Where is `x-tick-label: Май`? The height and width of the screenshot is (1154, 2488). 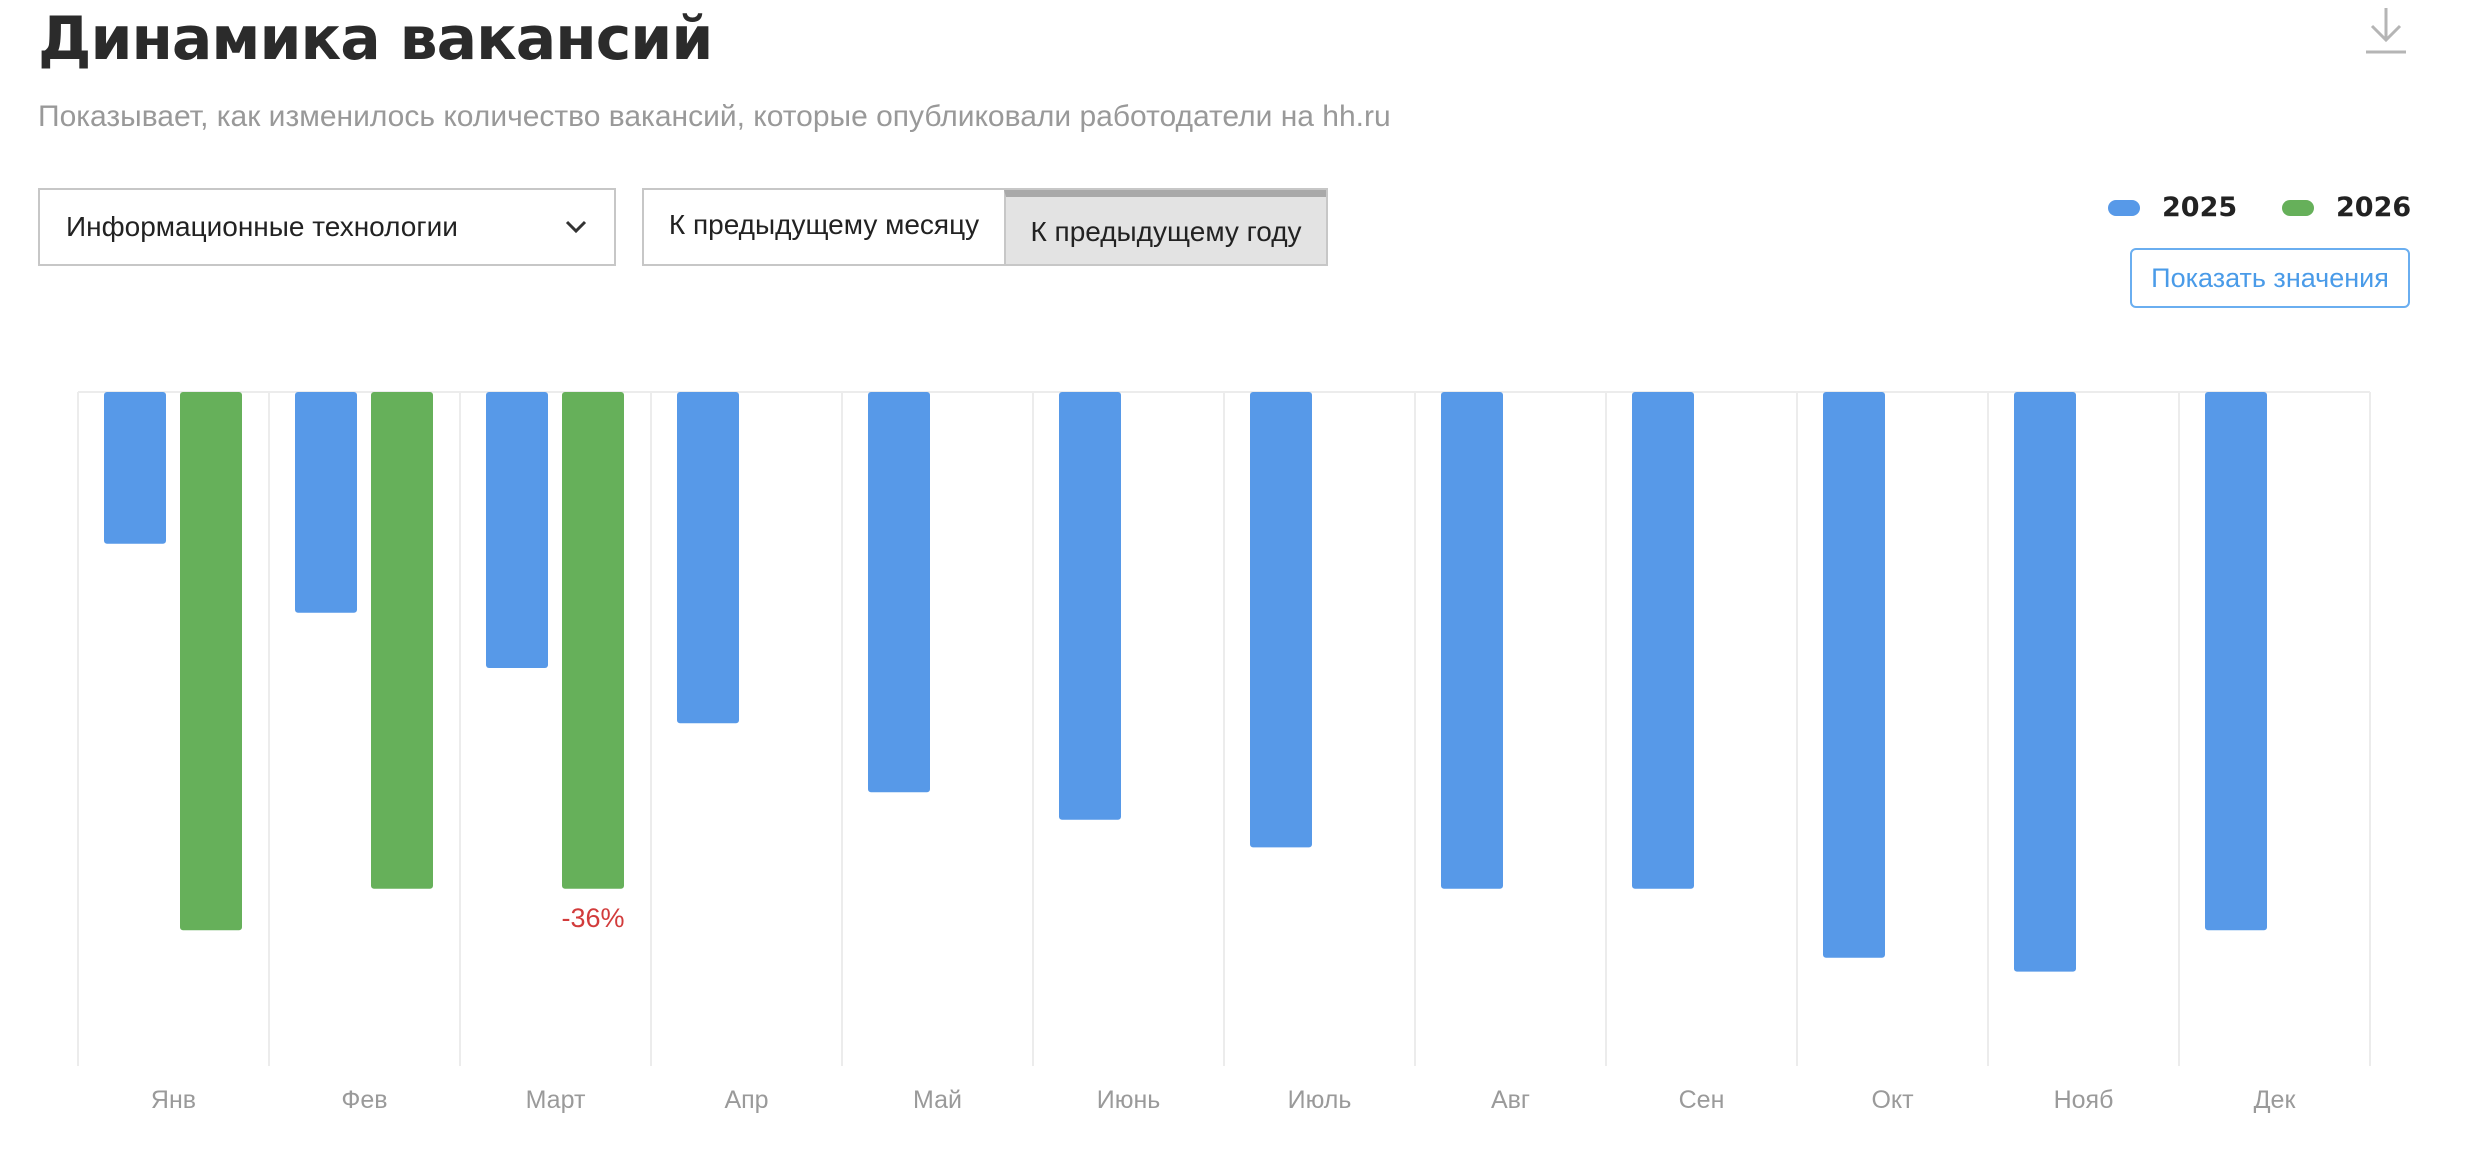 x-tick-label: Май is located at coordinates (937, 1100).